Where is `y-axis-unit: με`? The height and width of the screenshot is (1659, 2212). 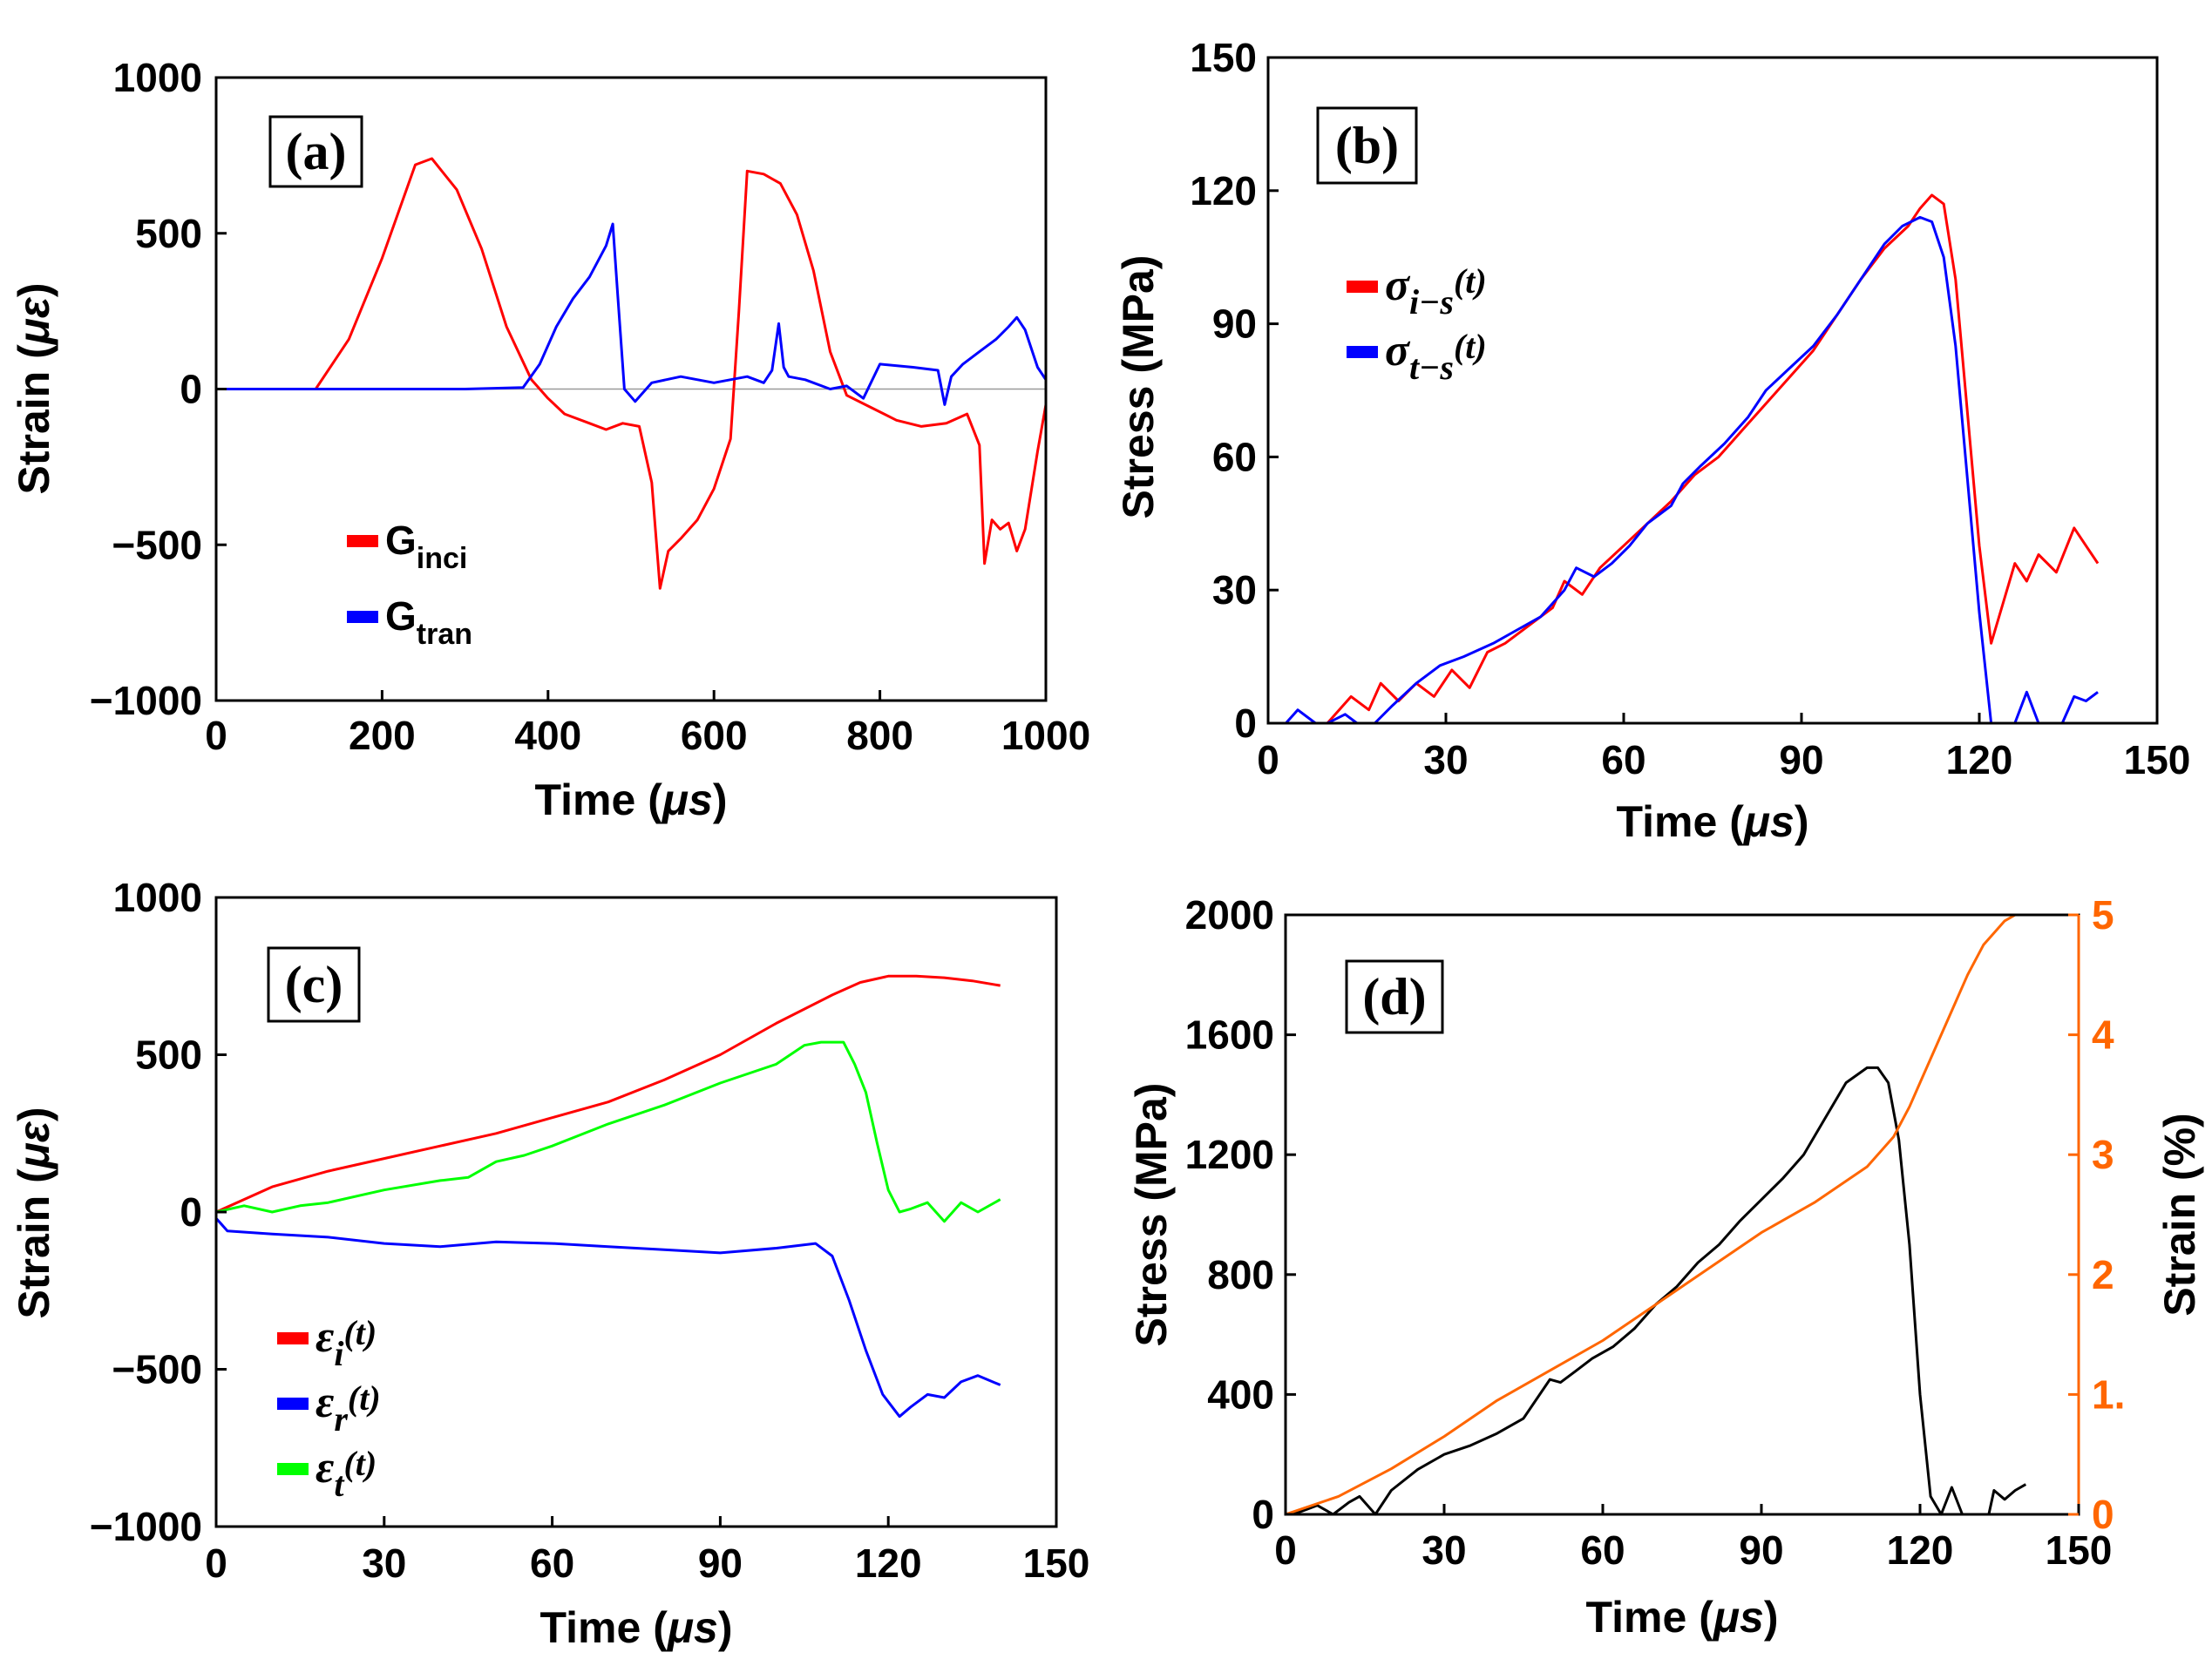
y-axis-unit: με is located at coordinates (34, 321).